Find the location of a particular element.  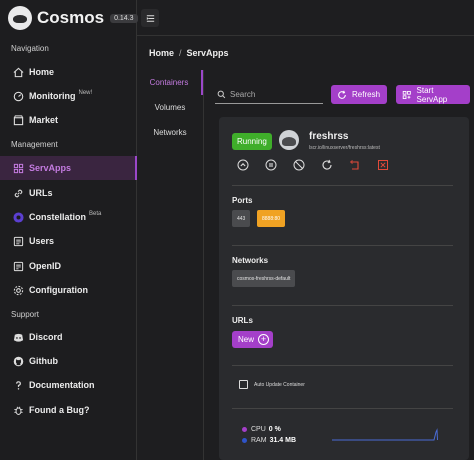

plus-icon: + is located at coordinates (264, 339).